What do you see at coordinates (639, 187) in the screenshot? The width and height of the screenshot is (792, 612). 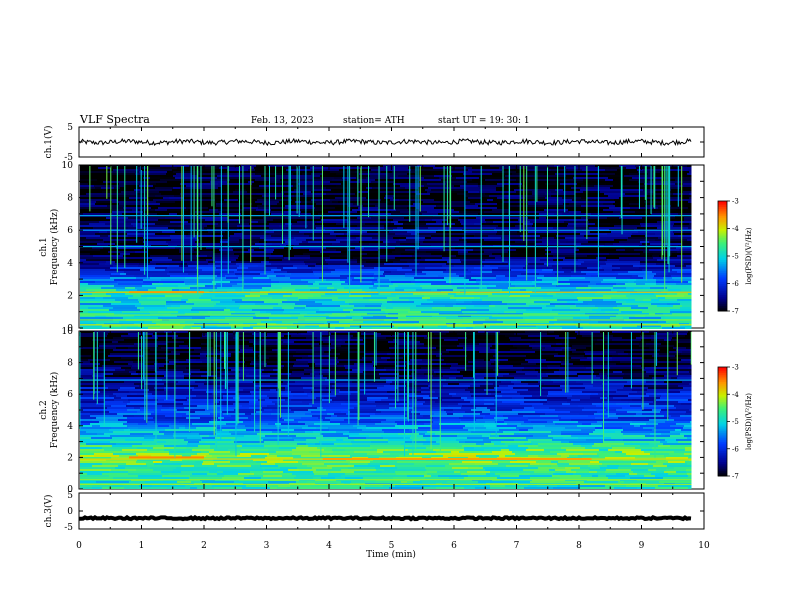 I see `spheric-streak` at bounding box center [639, 187].